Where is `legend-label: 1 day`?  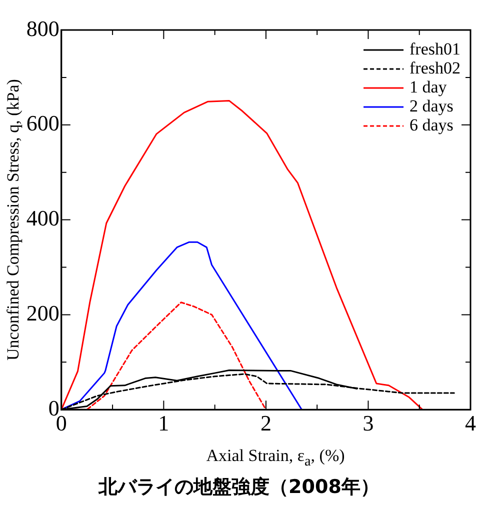 legend-label: 1 day is located at coordinates (429, 86).